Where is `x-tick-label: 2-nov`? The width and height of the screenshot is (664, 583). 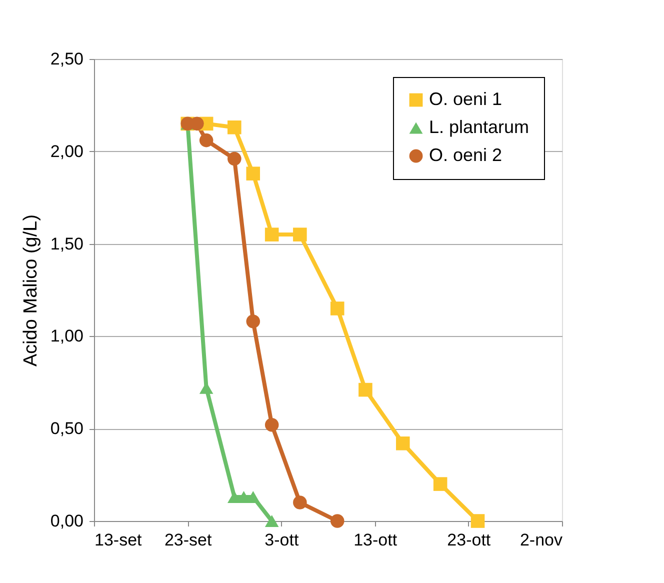 x-tick-label: 2-nov is located at coordinates (541, 540).